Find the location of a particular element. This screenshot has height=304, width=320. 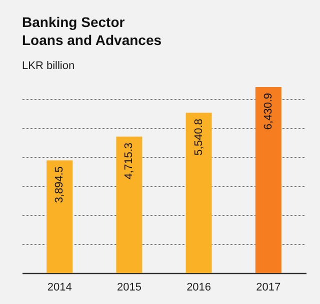

chart-subtitle: LKR billion is located at coordinates (48, 66).